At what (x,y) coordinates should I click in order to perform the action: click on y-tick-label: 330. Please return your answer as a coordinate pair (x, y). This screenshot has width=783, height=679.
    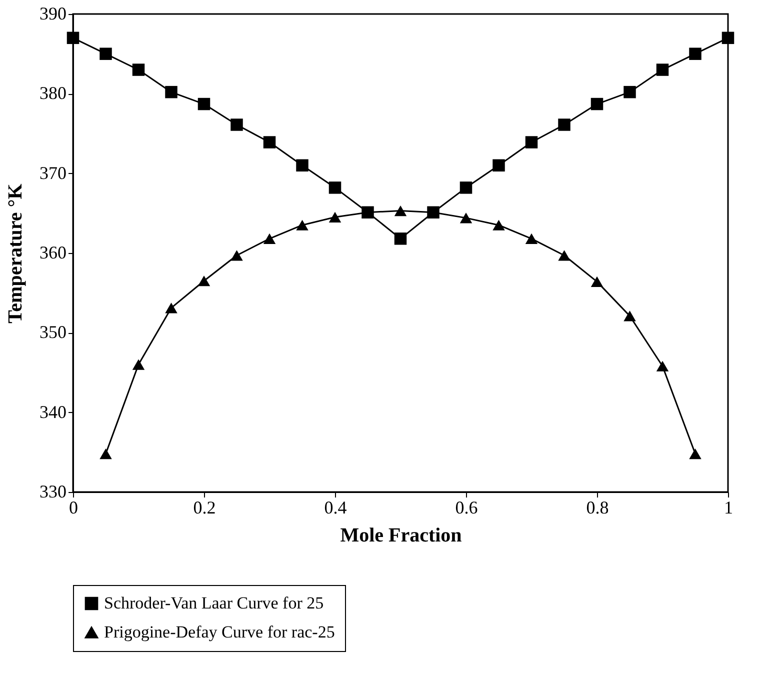
    Looking at the image, I should click on (53, 492).